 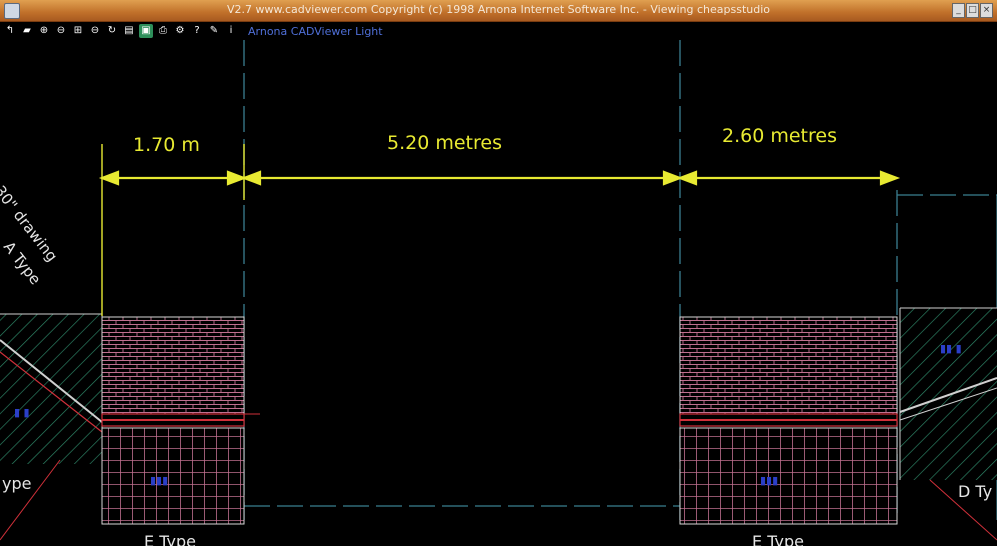 I want to click on maximize-icon: □, so click(x=972, y=10).